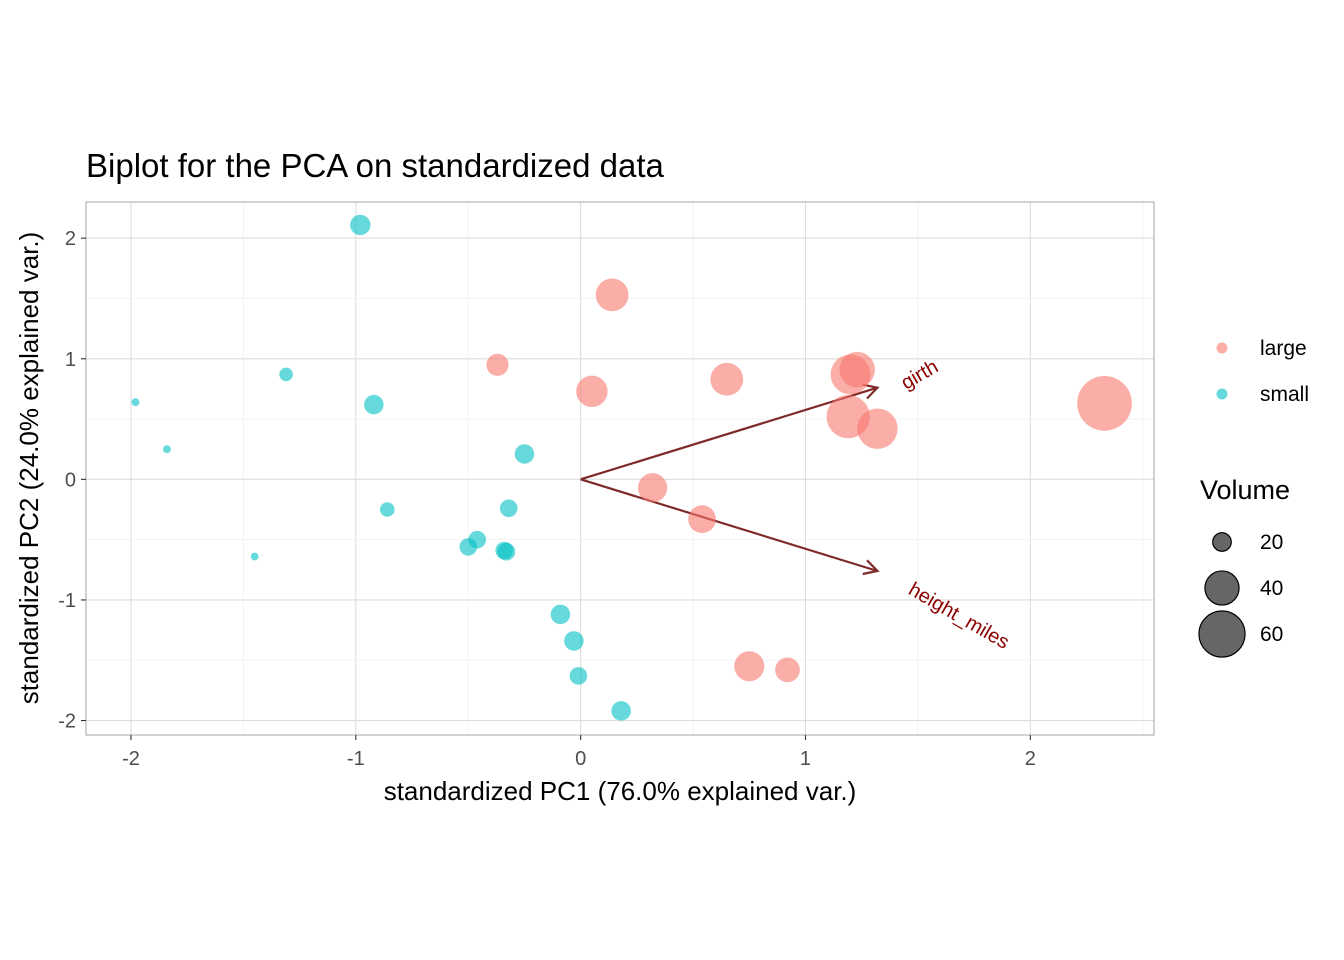  I want to click on y-tick-label: 2, so click(70, 239).